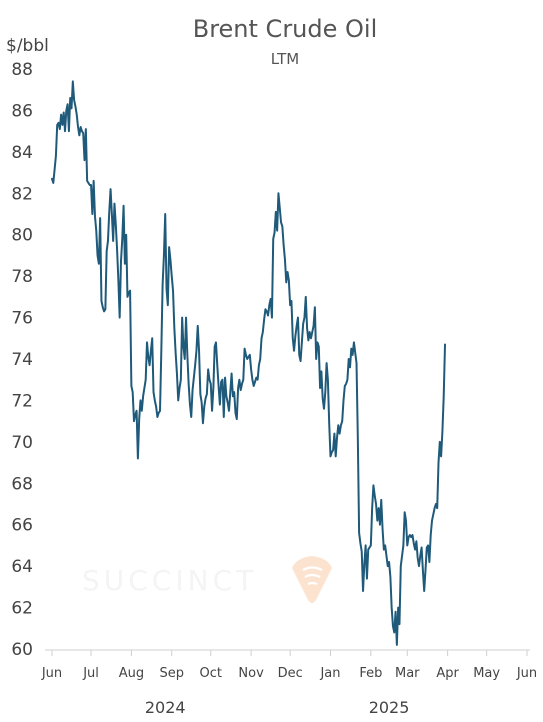  I want to click on x-tick-label: Jul, so click(90, 673).